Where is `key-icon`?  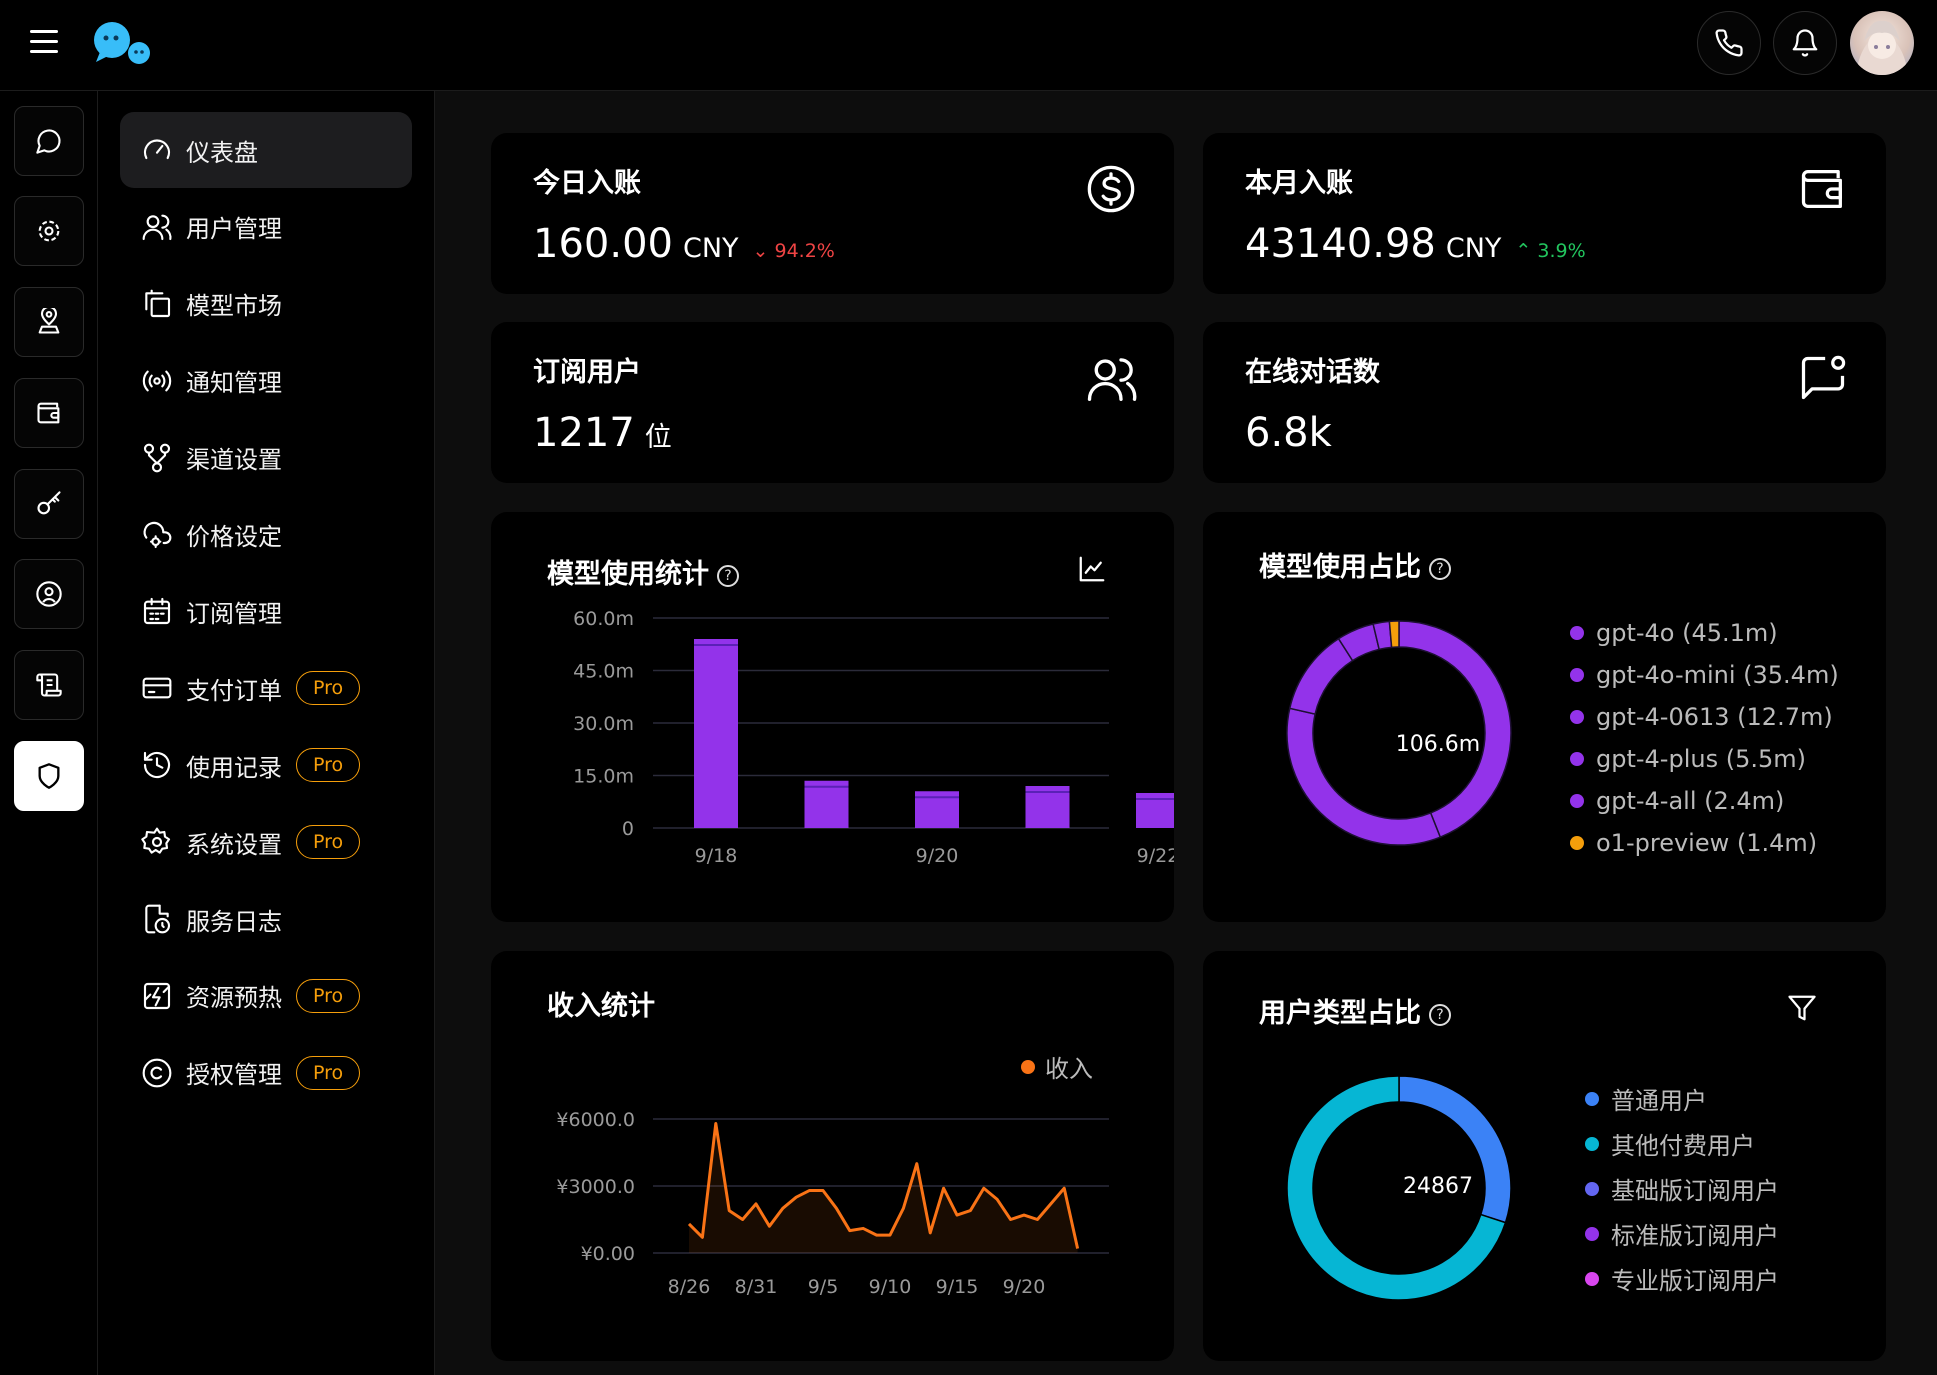
key-icon is located at coordinates (49, 504).